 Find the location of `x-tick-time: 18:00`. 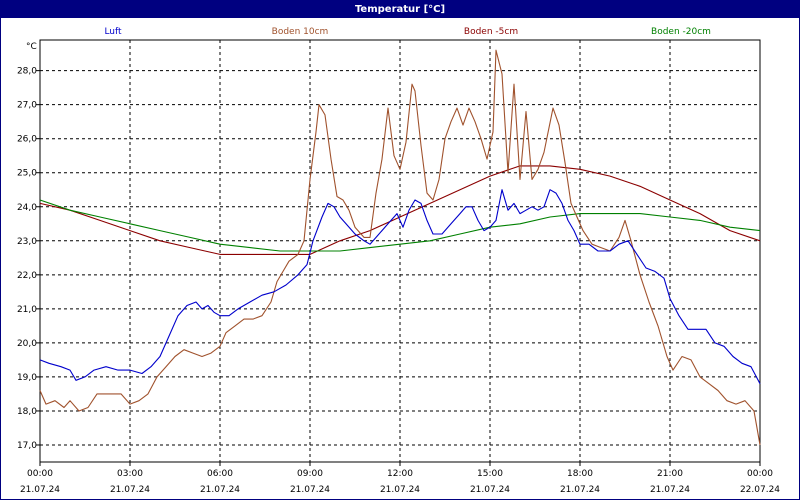

x-tick-time: 18:00 is located at coordinates (580, 474).